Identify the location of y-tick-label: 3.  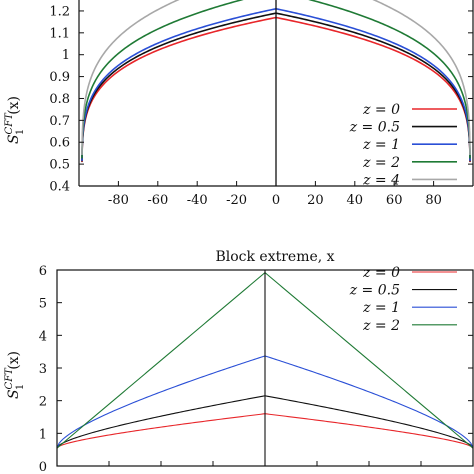
(43, 369).